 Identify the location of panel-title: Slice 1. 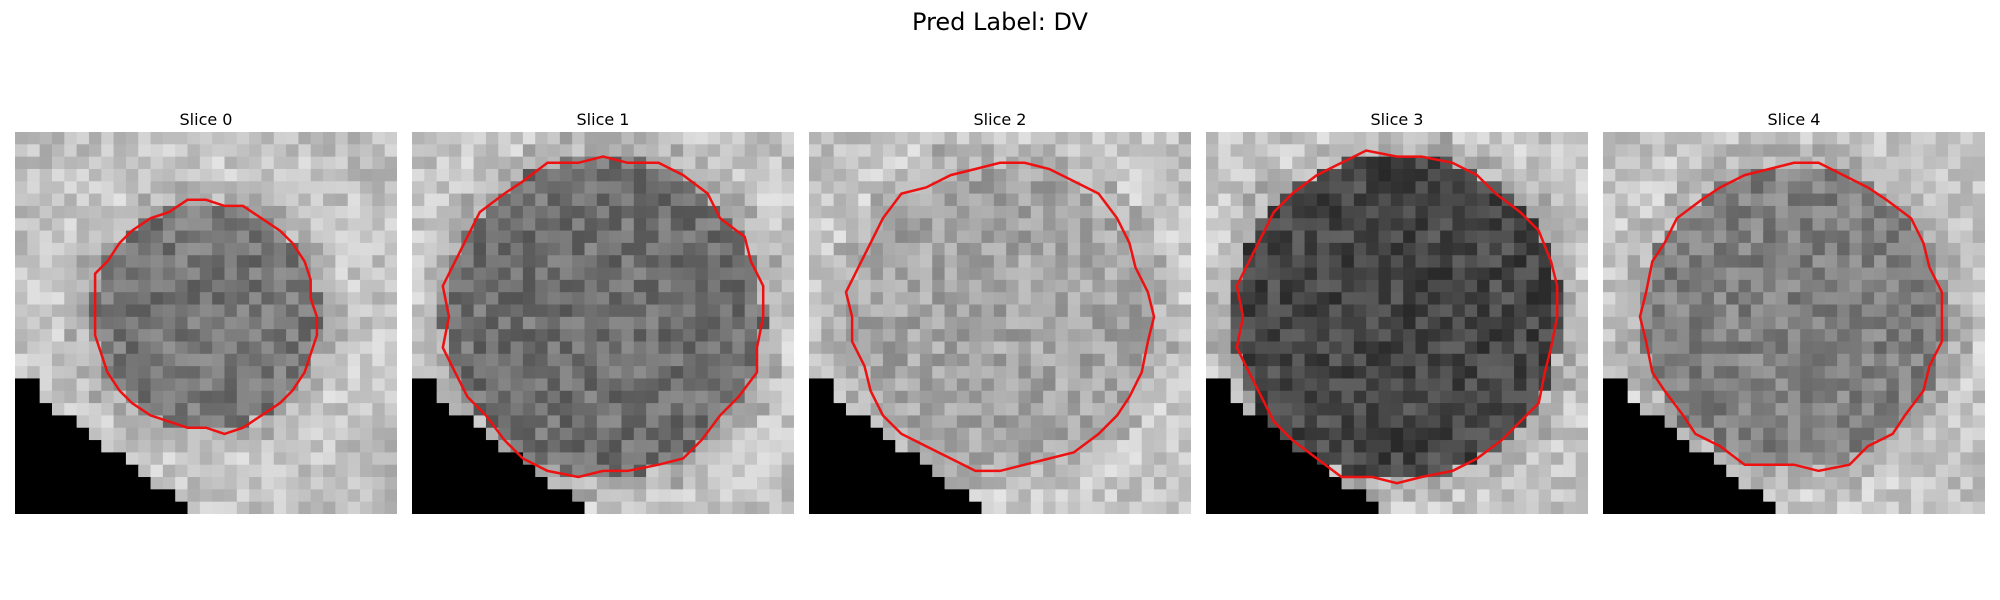
(603, 119).